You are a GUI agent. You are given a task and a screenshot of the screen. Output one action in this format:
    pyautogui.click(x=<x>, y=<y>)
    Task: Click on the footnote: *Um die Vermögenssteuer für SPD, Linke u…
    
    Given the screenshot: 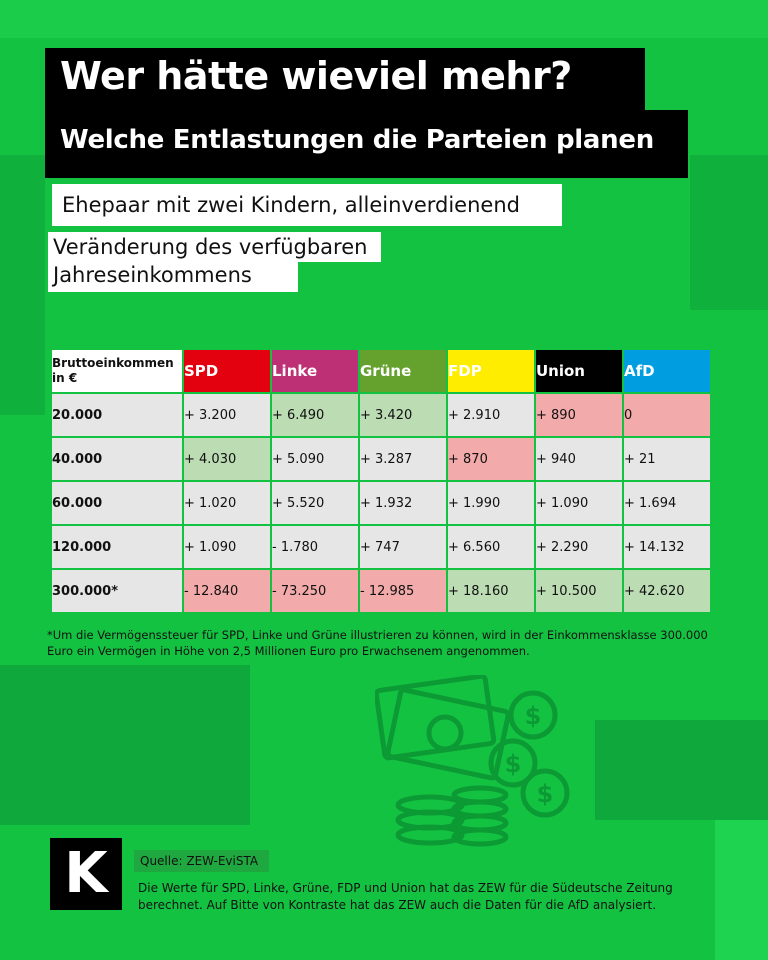 What is the action you would take?
    pyautogui.click(x=377, y=643)
    